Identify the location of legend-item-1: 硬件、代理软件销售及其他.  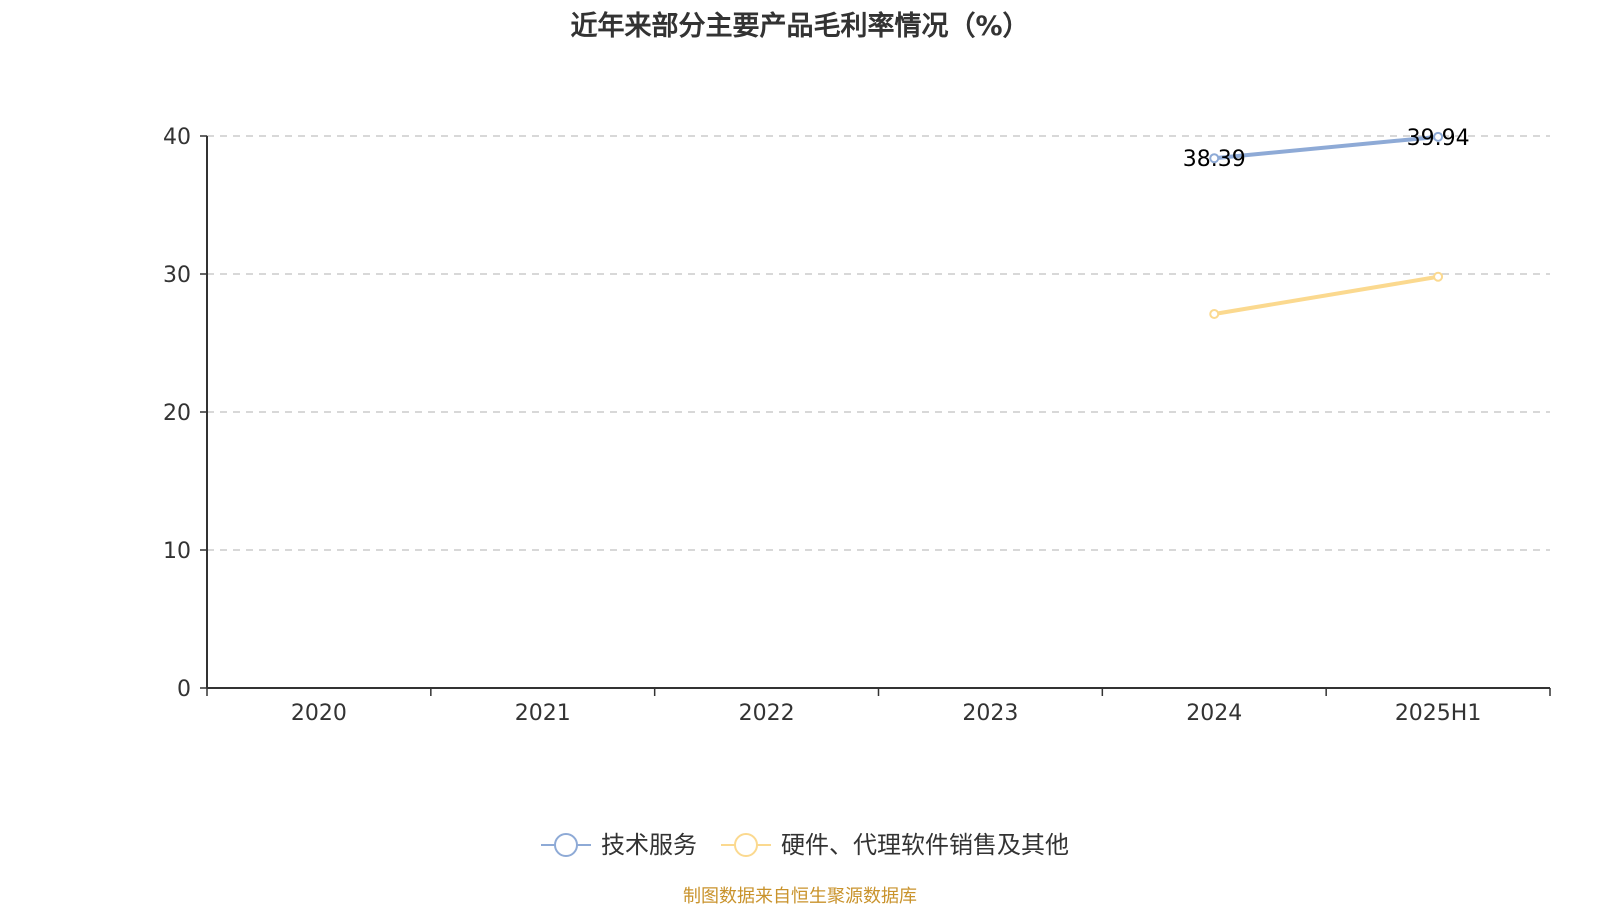
(895, 845).